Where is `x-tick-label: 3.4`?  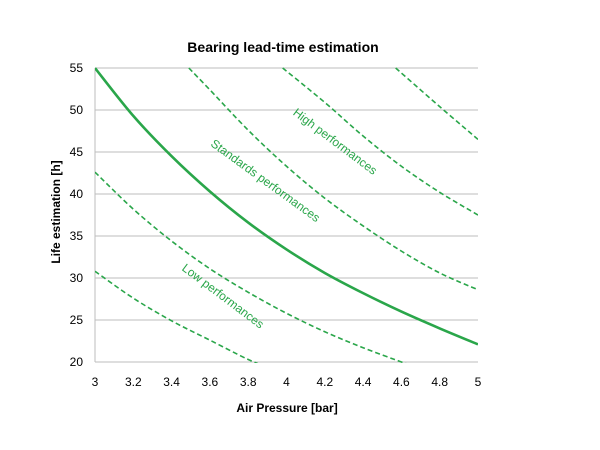
x-tick-label: 3.4 is located at coordinates (171, 382).